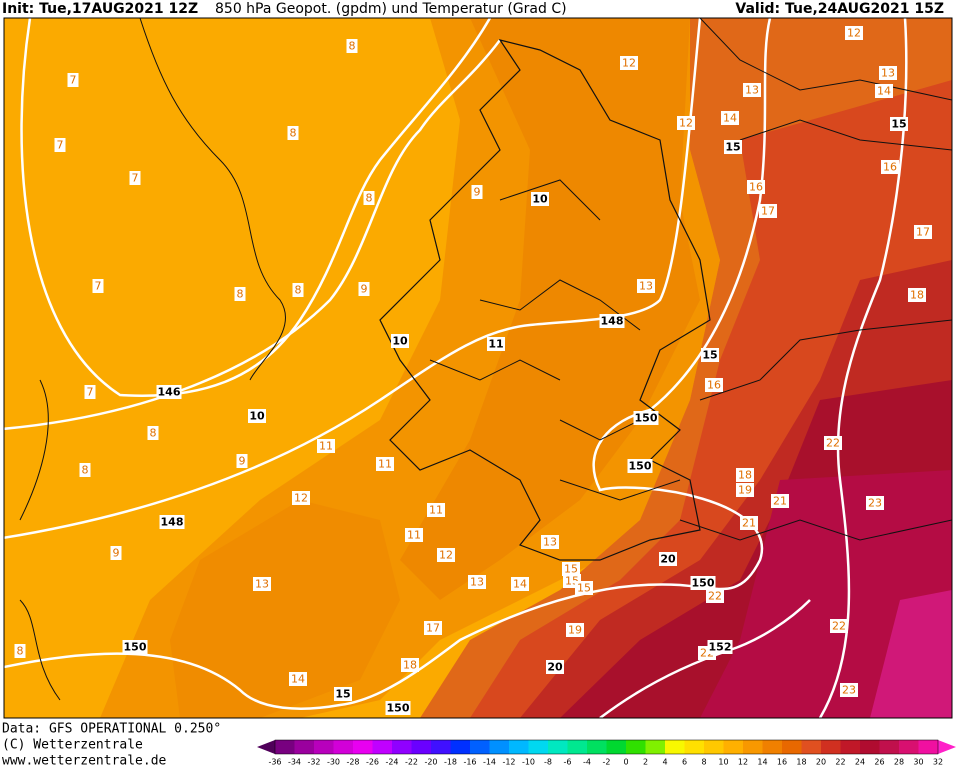 The height and width of the screenshot is (768, 956). What do you see at coordinates (352, 762) in the screenshot?
I see `colorbar-label: -28` at bounding box center [352, 762].